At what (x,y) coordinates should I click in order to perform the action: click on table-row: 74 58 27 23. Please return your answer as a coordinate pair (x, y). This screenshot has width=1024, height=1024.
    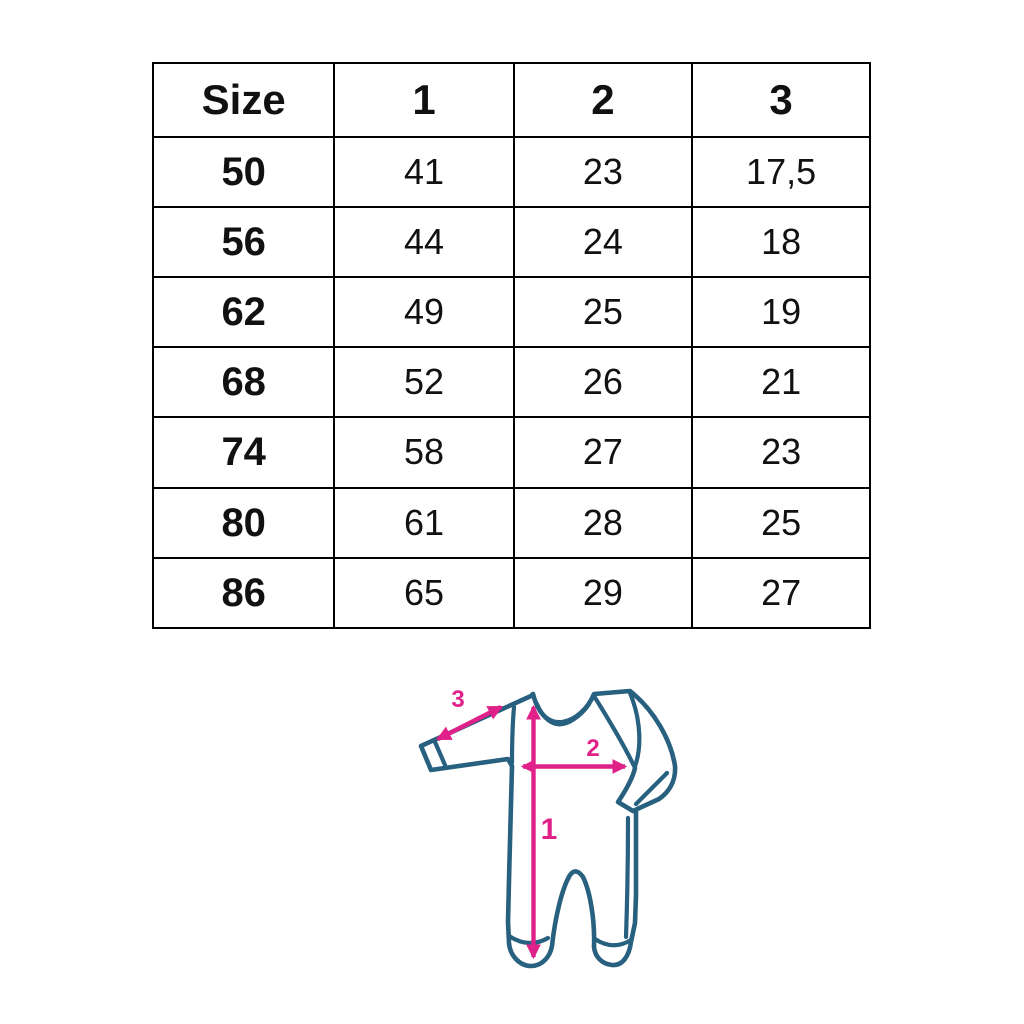
    Looking at the image, I should click on (511, 452).